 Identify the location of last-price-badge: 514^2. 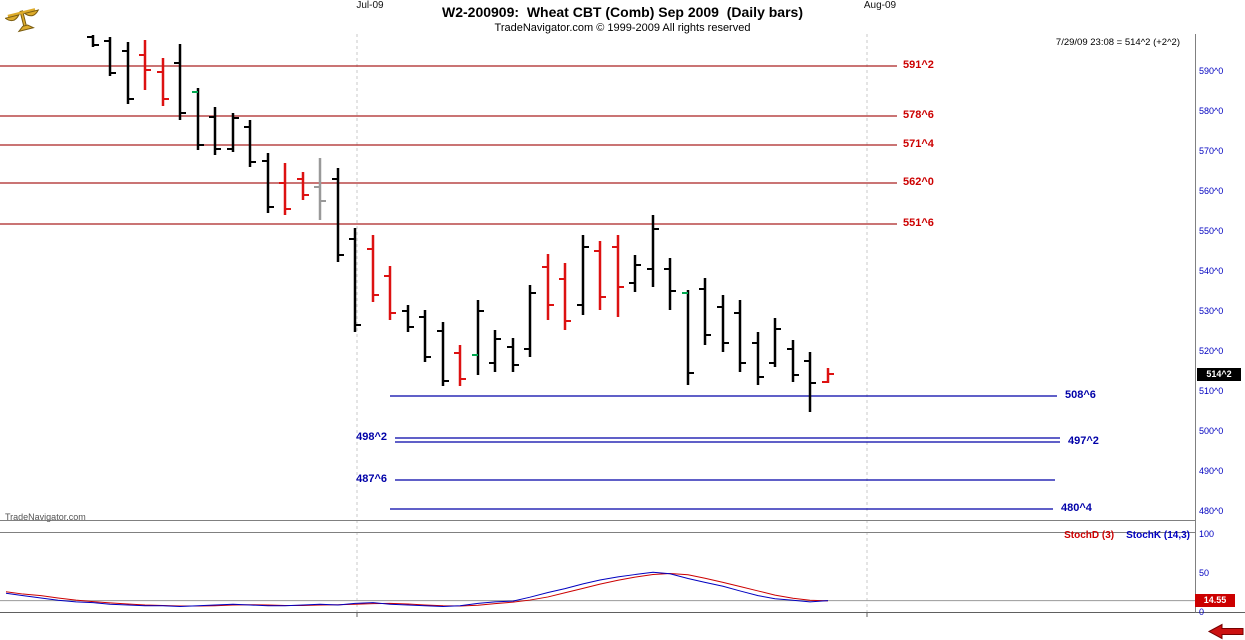
(1219, 374).